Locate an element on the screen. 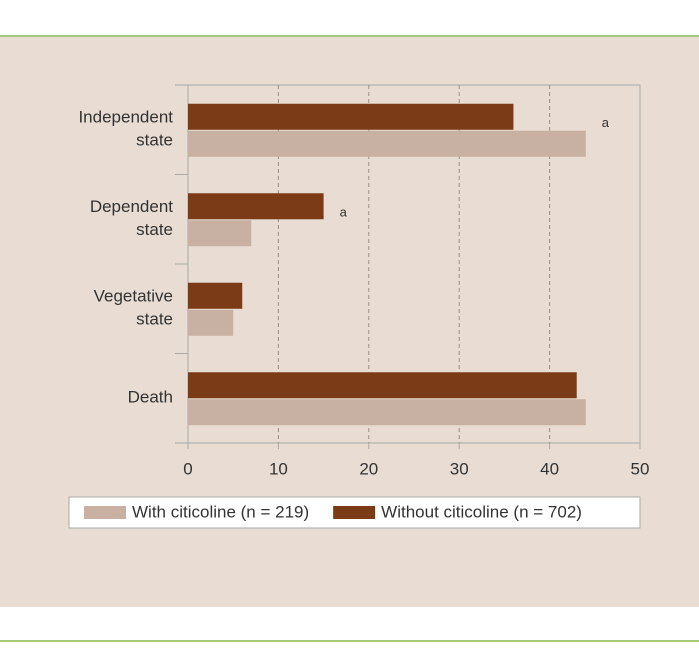 The image size is (699, 648). y-tick-label: Independent state is located at coordinates (125, 129).